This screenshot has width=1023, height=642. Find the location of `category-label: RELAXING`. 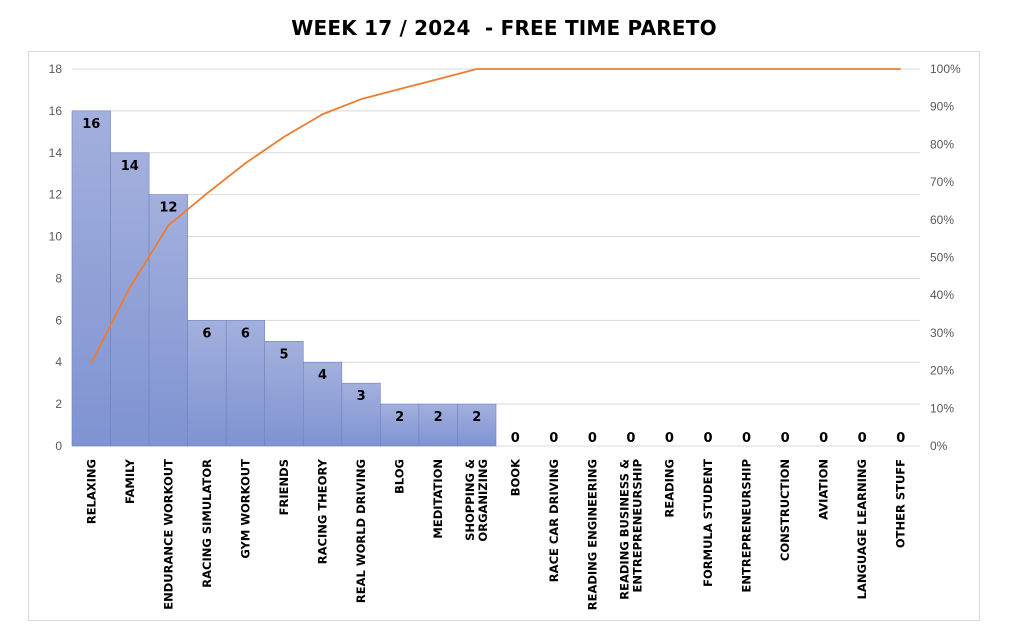

category-label: RELAXING is located at coordinates (91, 491).